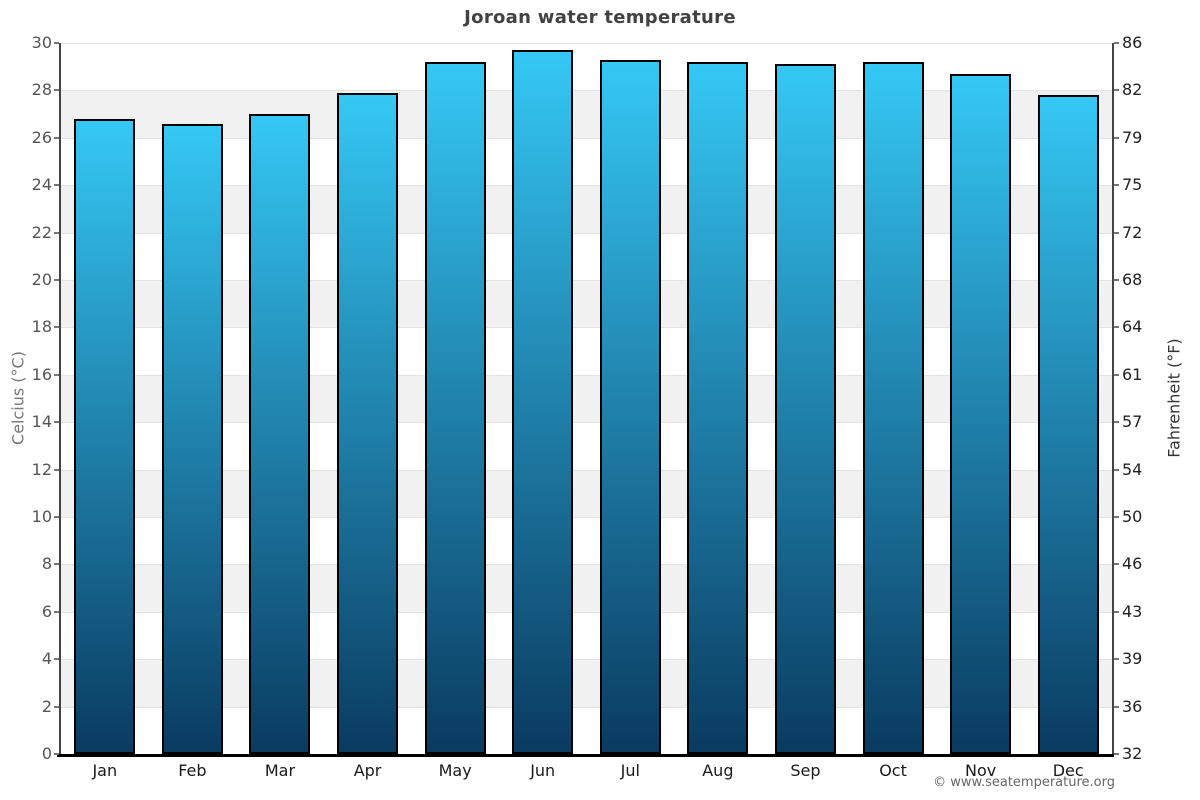  I want to click on celsius-tick-label: 8, so click(46, 564).